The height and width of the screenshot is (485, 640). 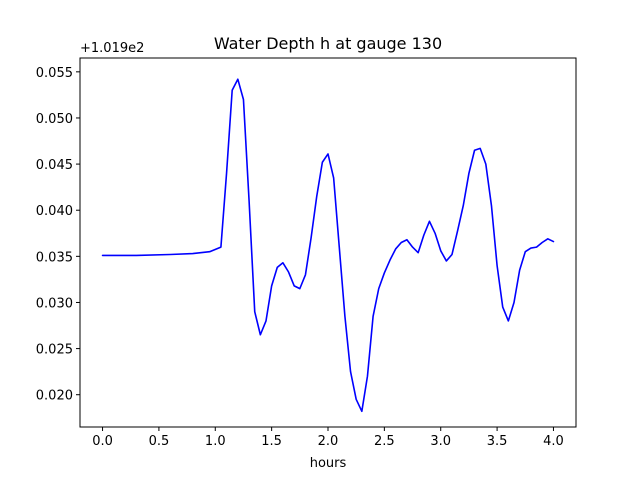 I want to click on x-tick-label: 1.0, so click(x=215, y=441).